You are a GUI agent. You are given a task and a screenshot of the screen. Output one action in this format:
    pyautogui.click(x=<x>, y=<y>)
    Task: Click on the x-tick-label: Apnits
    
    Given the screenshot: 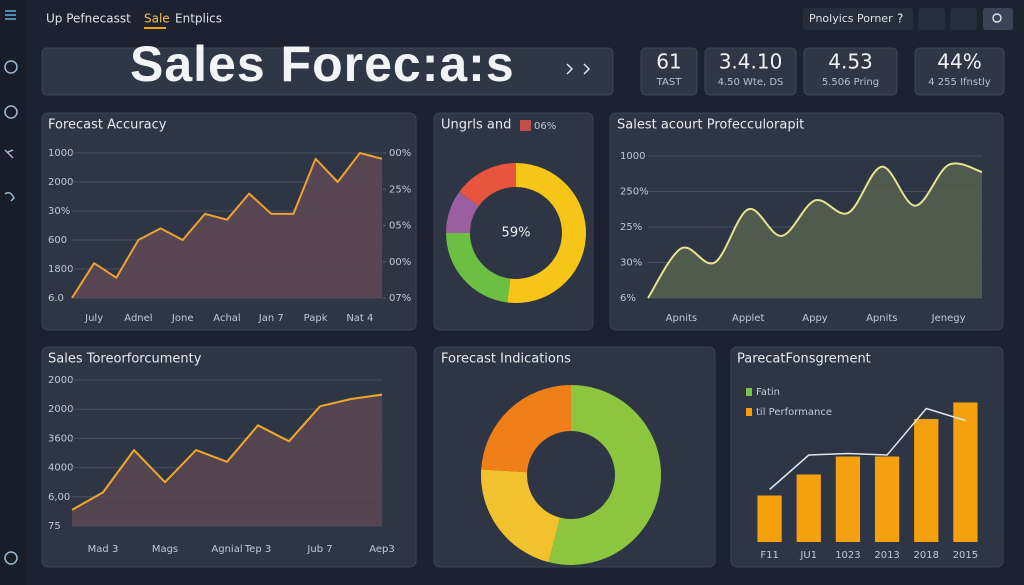 What is the action you would take?
    pyautogui.click(x=681, y=318)
    